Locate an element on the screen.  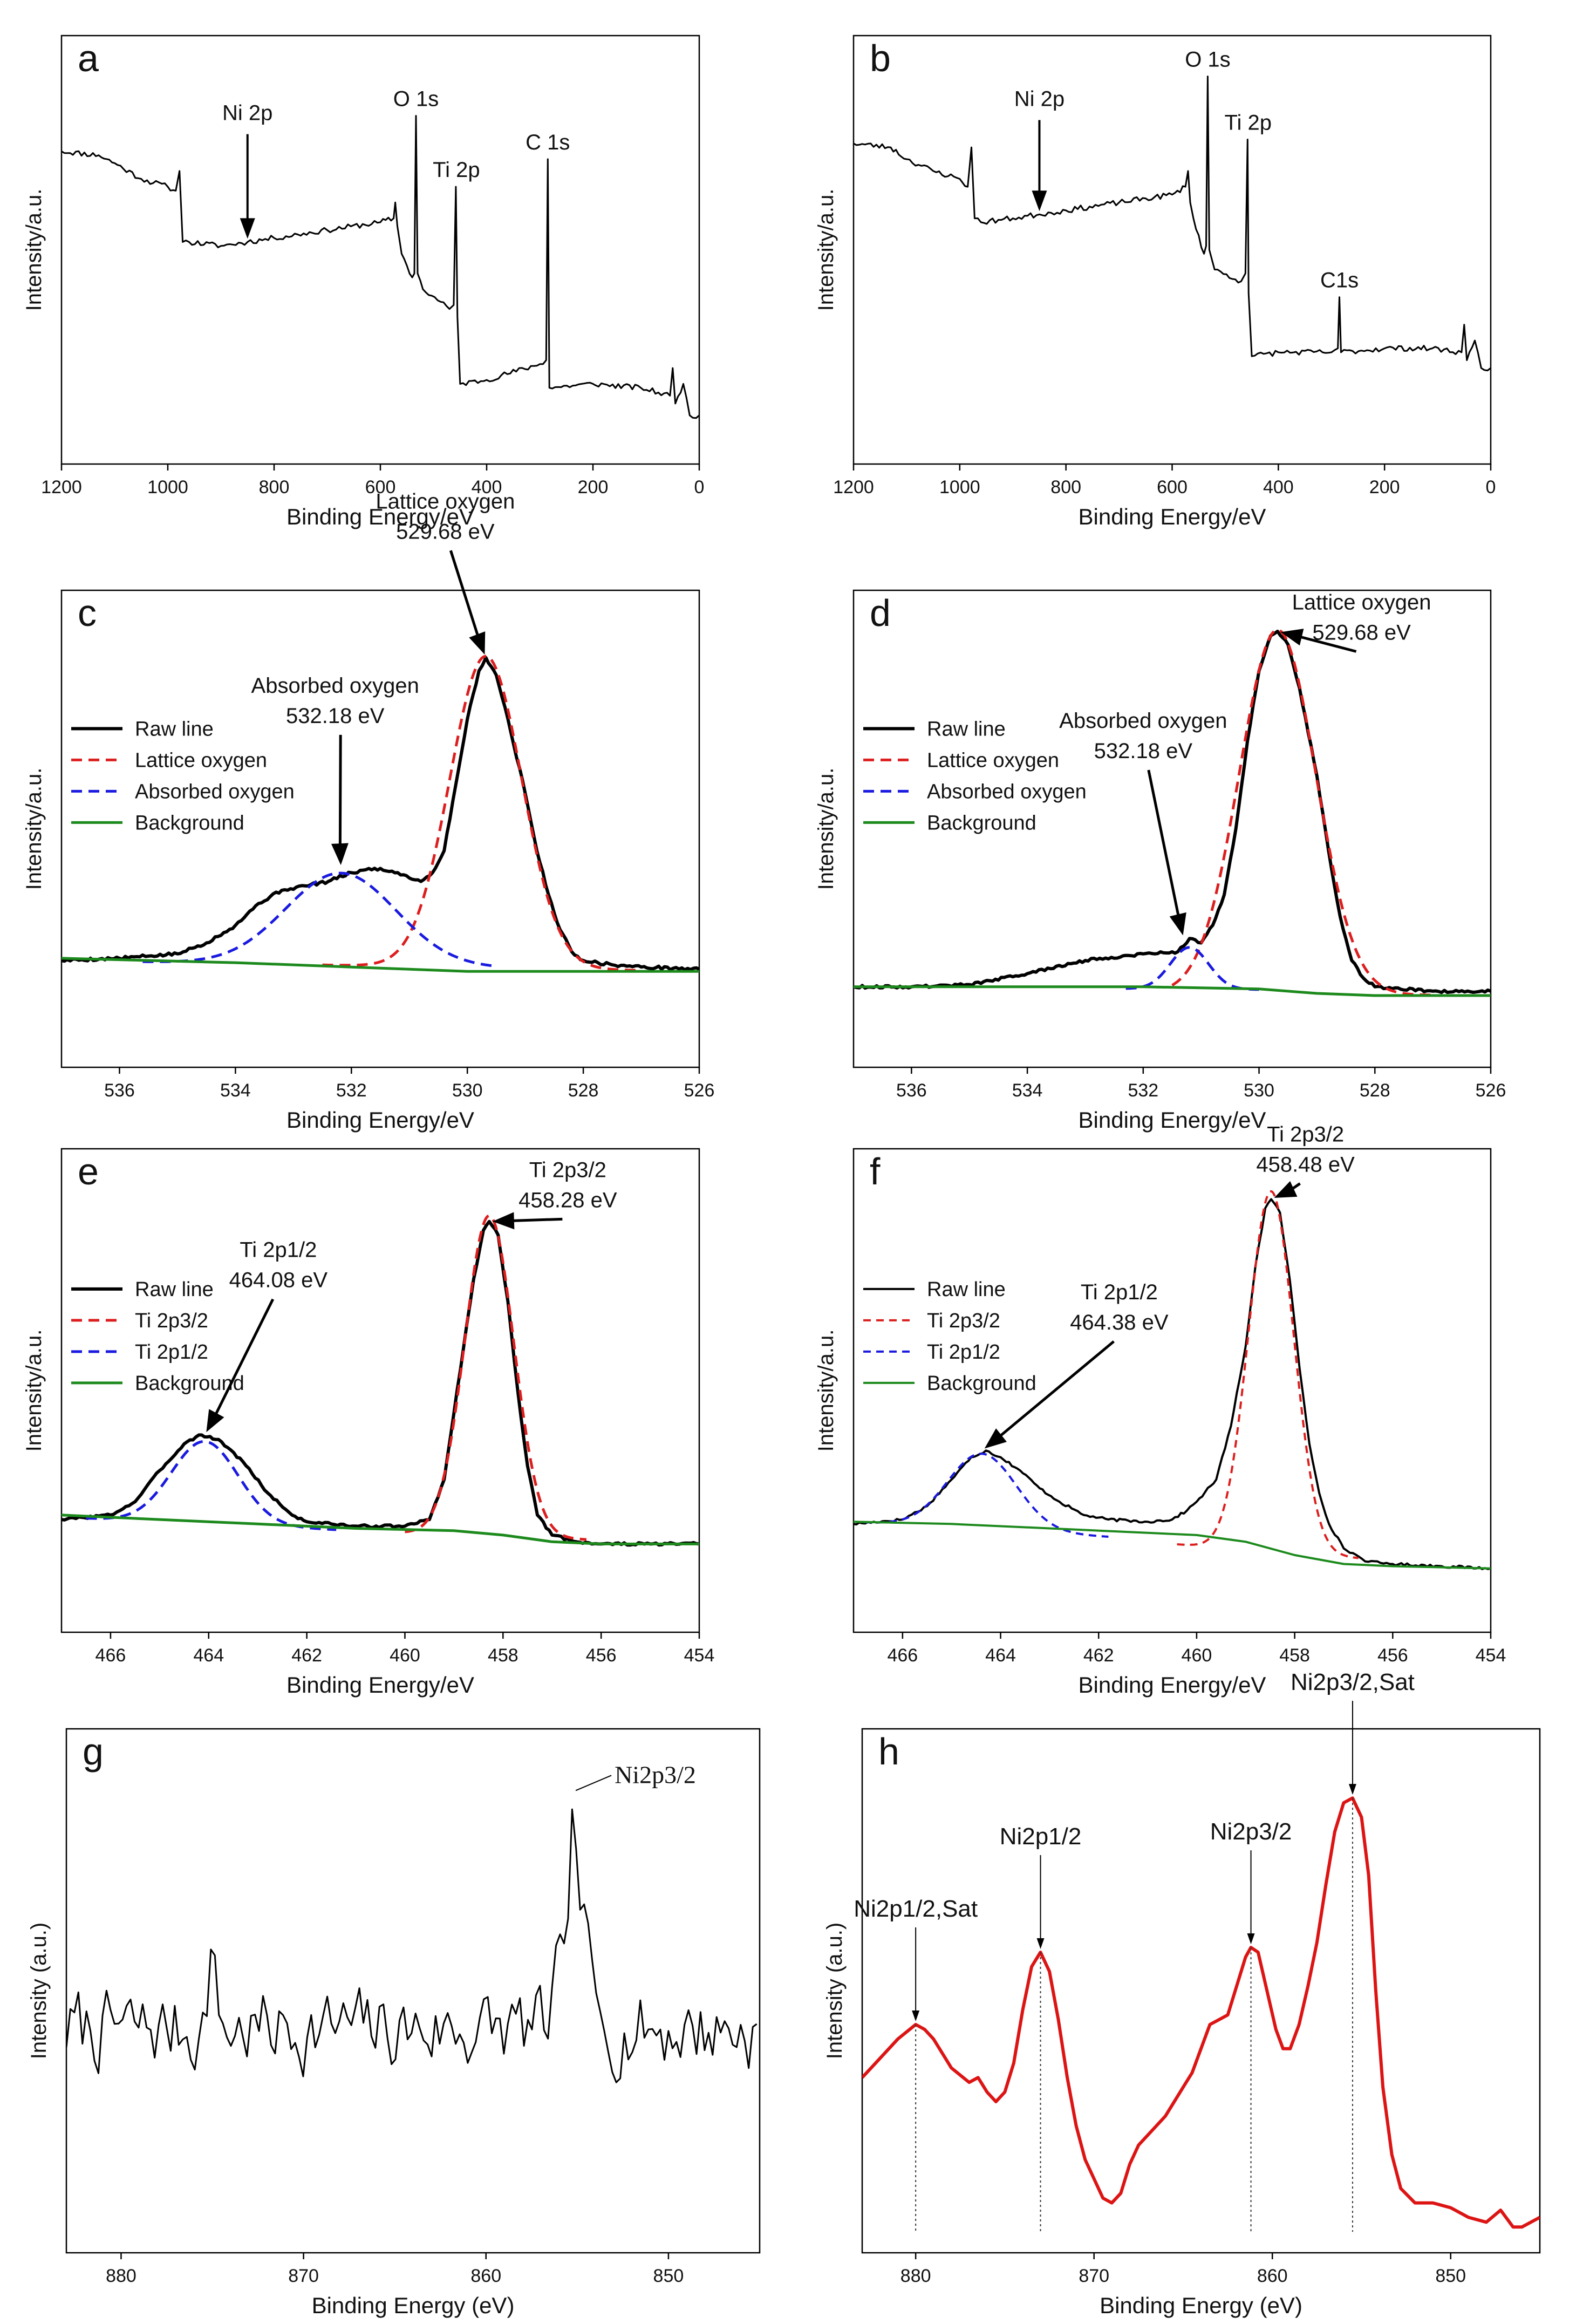
panel-letter: e is located at coordinates (88, 1171).